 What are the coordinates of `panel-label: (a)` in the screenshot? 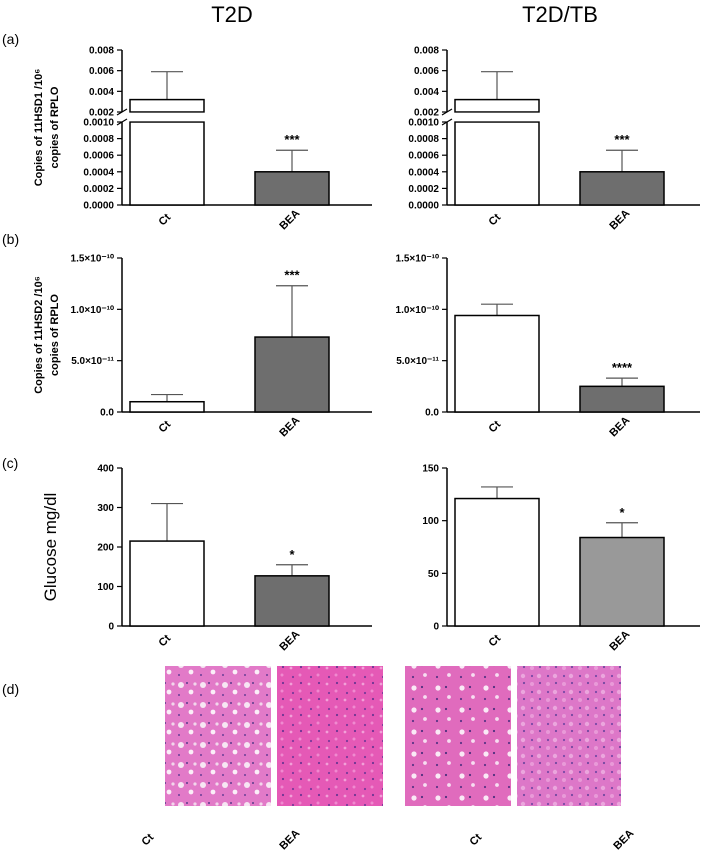 It's located at (10, 39).